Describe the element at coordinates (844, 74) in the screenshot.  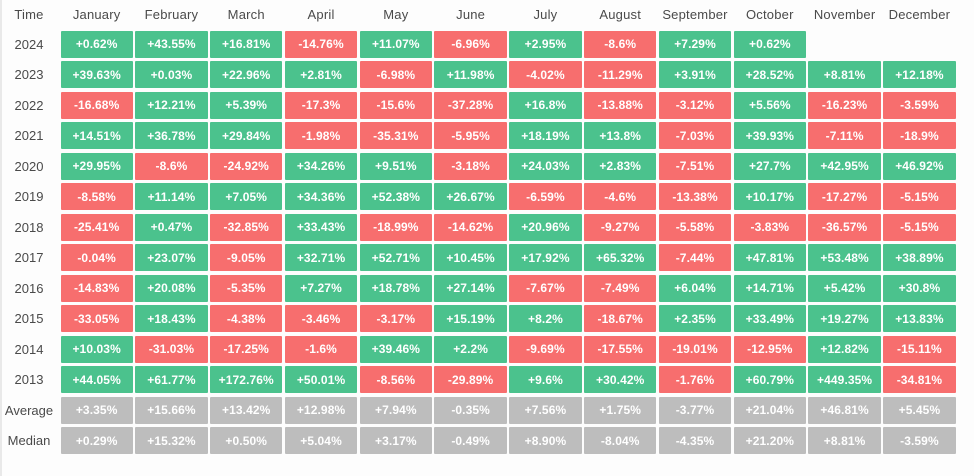
I see `return-cell: +8.81%` at that location.